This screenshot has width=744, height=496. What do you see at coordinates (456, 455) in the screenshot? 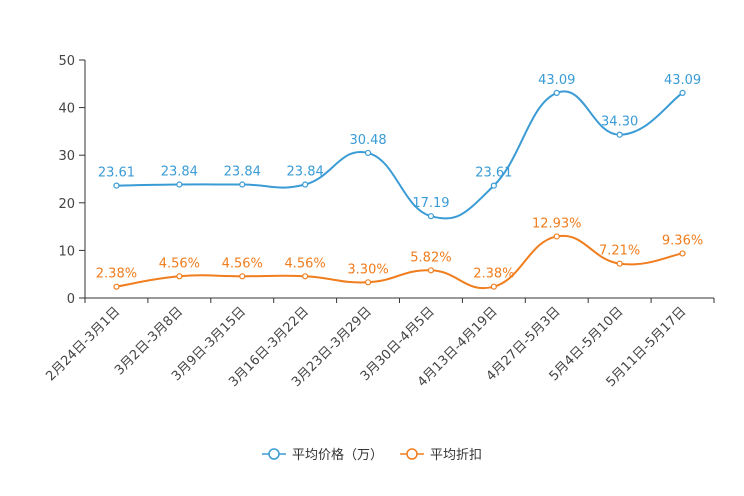
I see `legend-label: 平均折扣` at bounding box center [456, 455].